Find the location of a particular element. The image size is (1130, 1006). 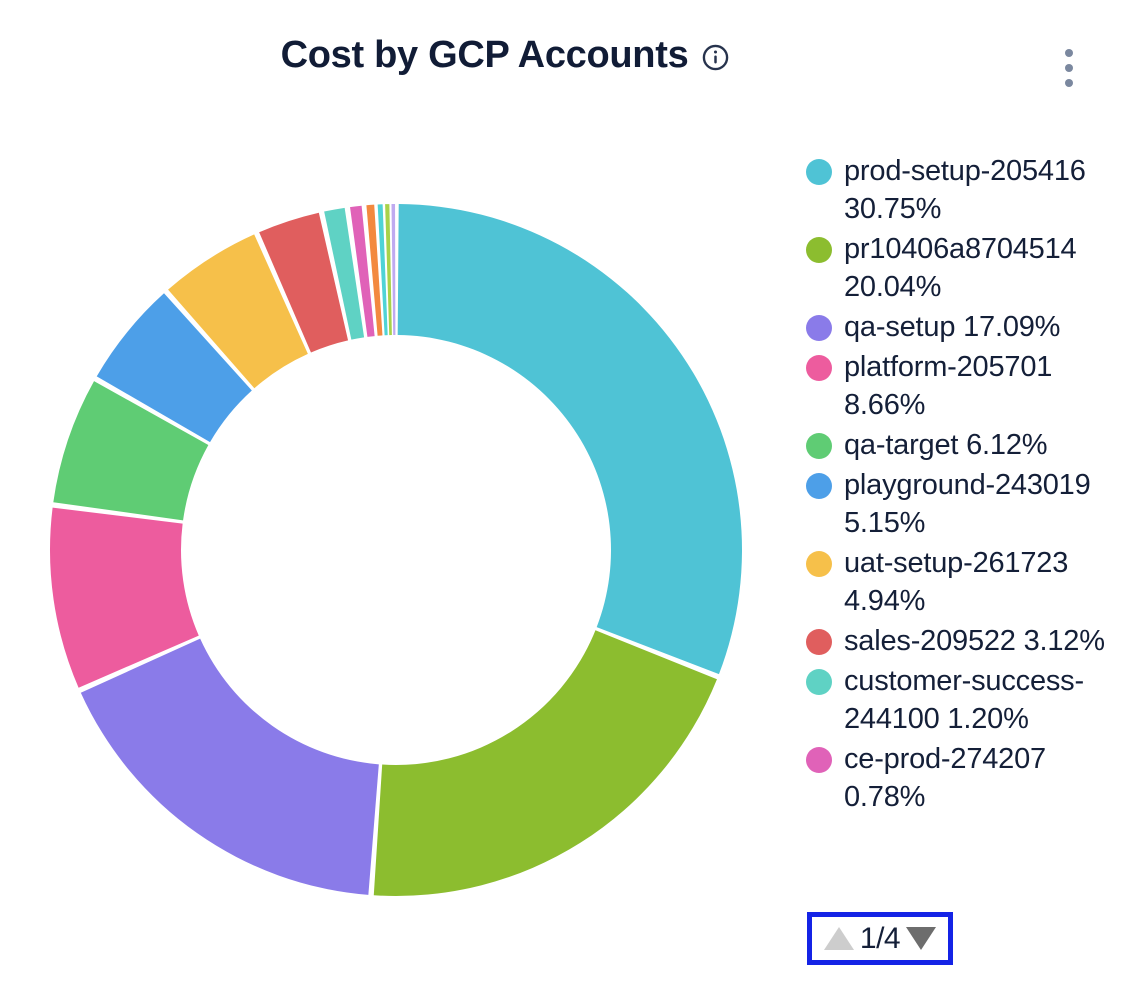

legend-item-label: pr10406a8704514 20.04% is located at coordinates (960, 268).